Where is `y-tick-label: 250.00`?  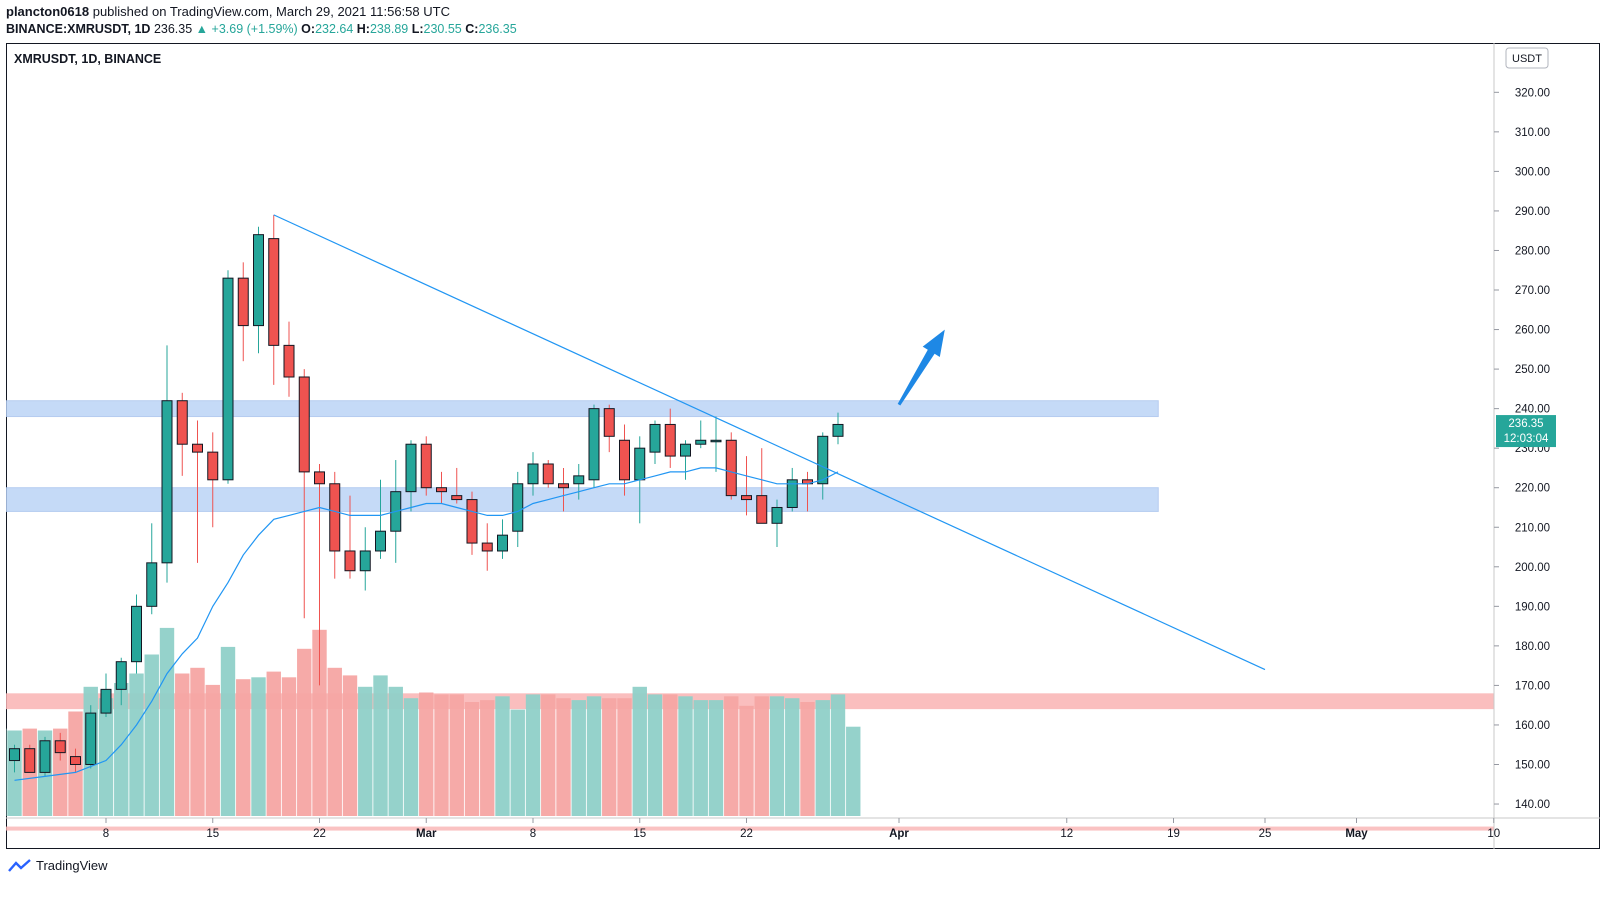 y-tick-label: 250.00 is located at coordinates (1532, 370).